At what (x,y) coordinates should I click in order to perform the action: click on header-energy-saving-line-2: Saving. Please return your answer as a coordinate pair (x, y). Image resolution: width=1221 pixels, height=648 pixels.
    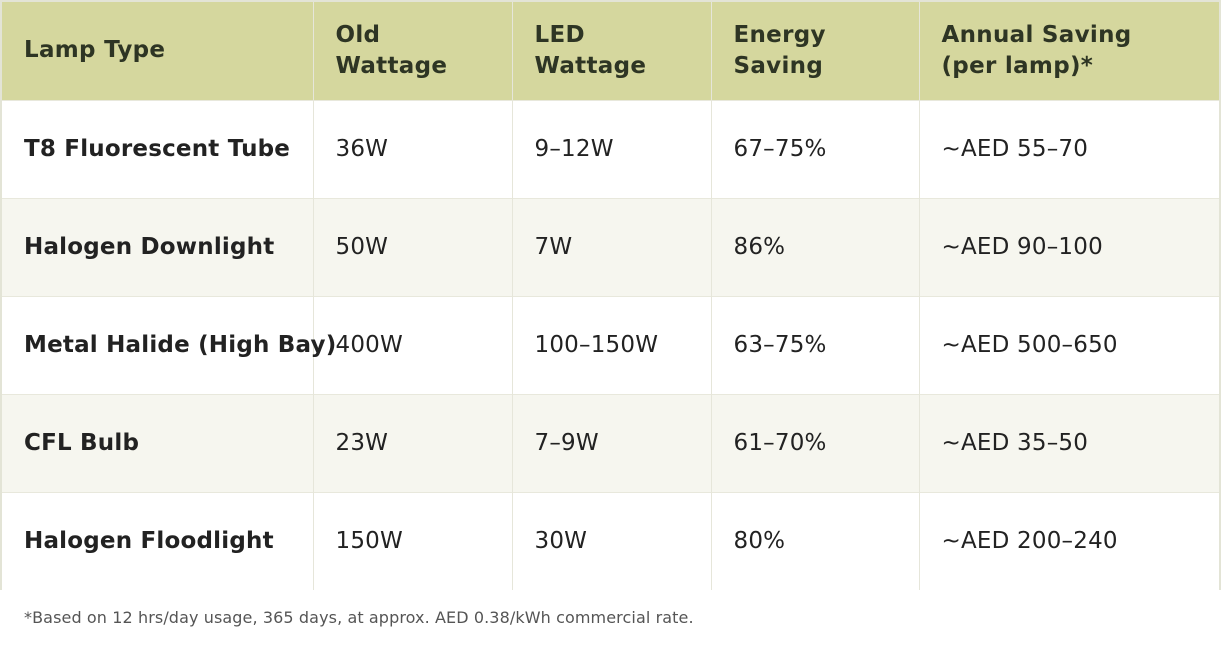
    Looking at the image, I should click on (778, 65).